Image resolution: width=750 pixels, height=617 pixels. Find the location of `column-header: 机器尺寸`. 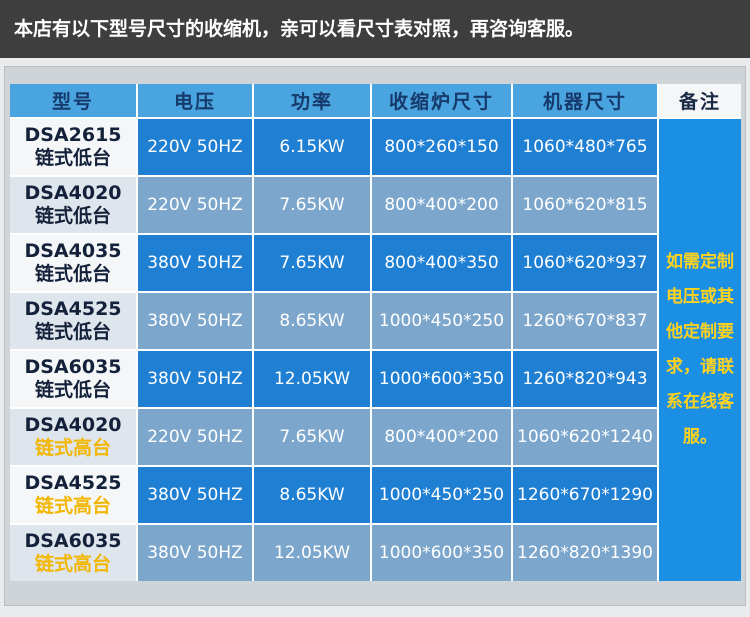

column-header: 机器尺寸 is located at coordinates (585, 100).